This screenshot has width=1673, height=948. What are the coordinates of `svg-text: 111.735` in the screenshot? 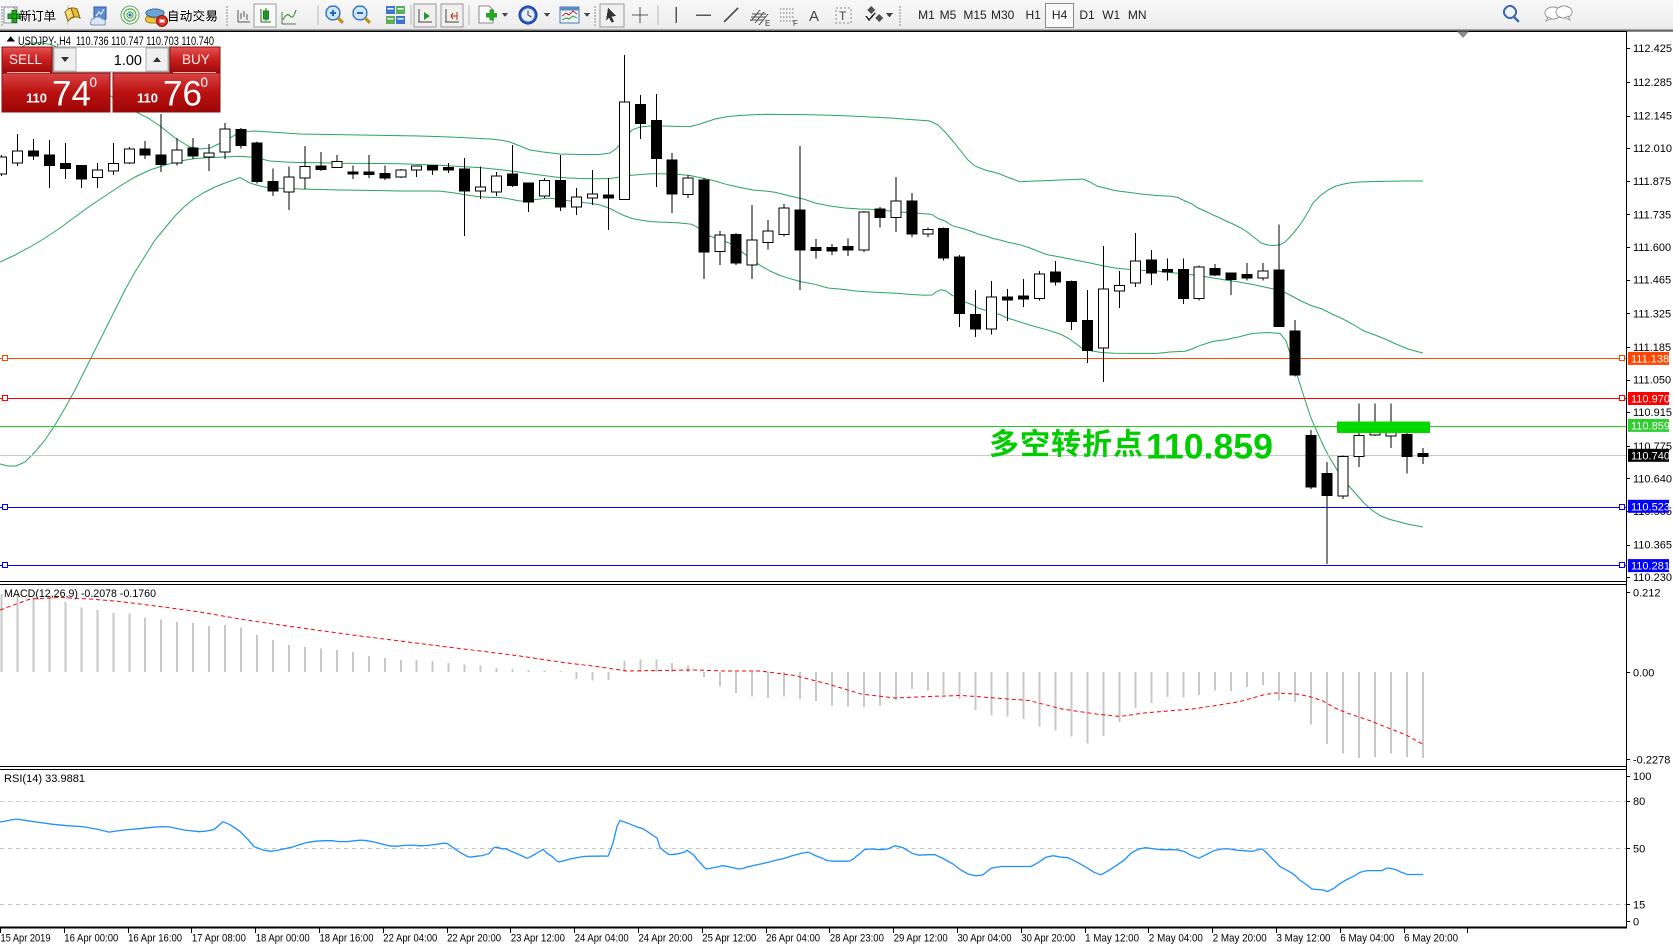 It's located at (1652, 216).